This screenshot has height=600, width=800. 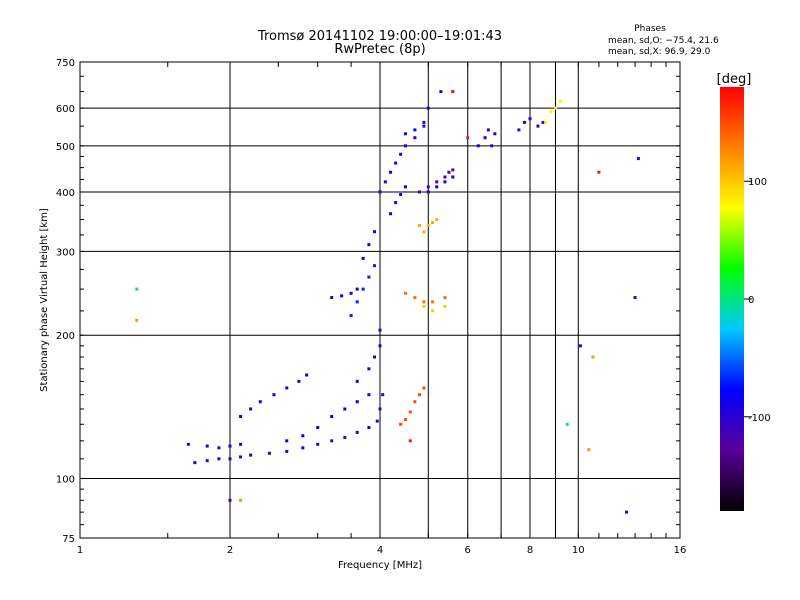 What do you see at coordinates (759, 418) in the screenshot?
I see `colorbar-tick-label: -100` at bounding box center [759, 418].